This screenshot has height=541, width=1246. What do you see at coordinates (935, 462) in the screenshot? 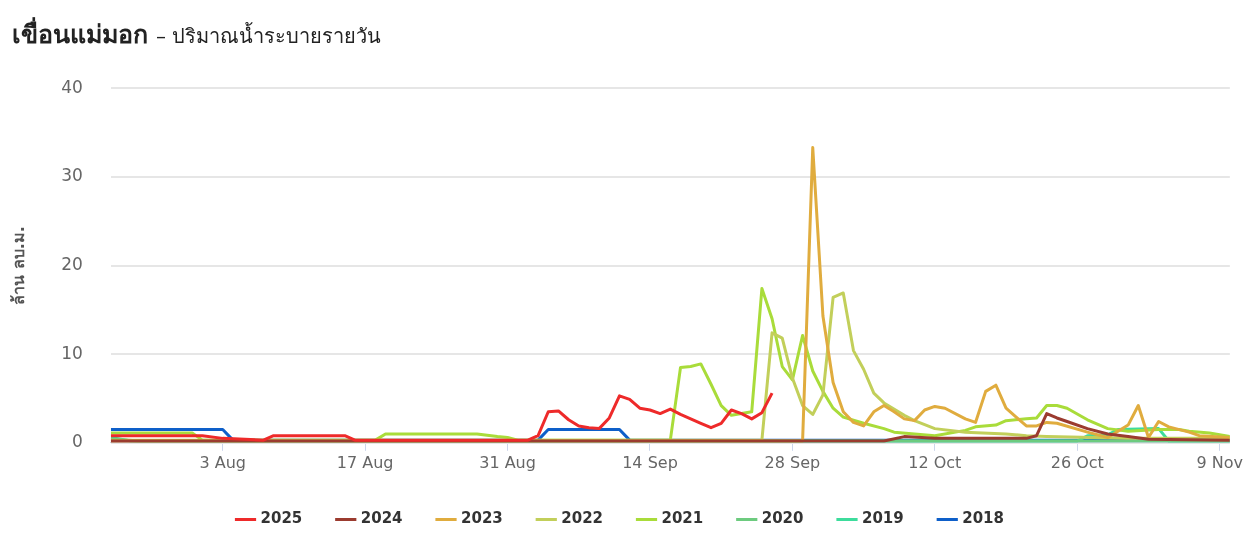
I see `x-tick-label: 12 Oct` at bounding box center [935, 462].